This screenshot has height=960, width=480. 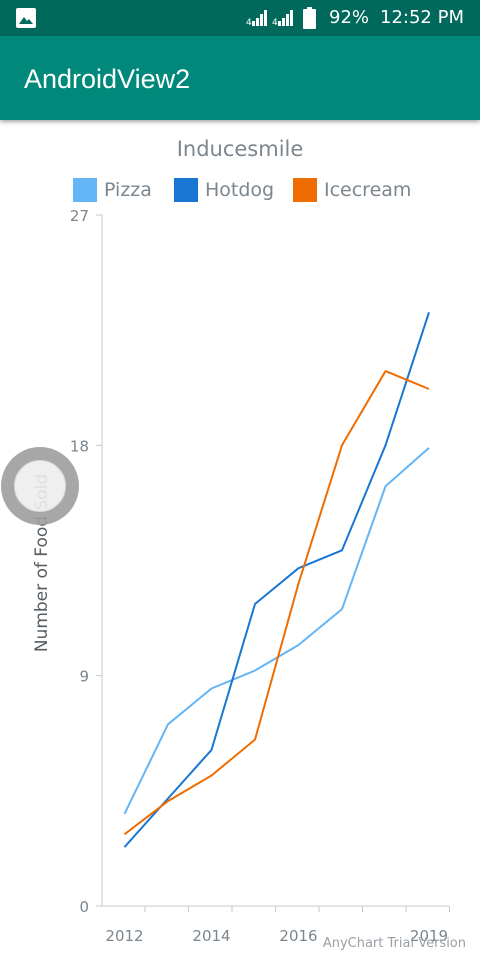 I want to click on chart-watermark: AnyChart Trial Version, so click(x=394, y=943).